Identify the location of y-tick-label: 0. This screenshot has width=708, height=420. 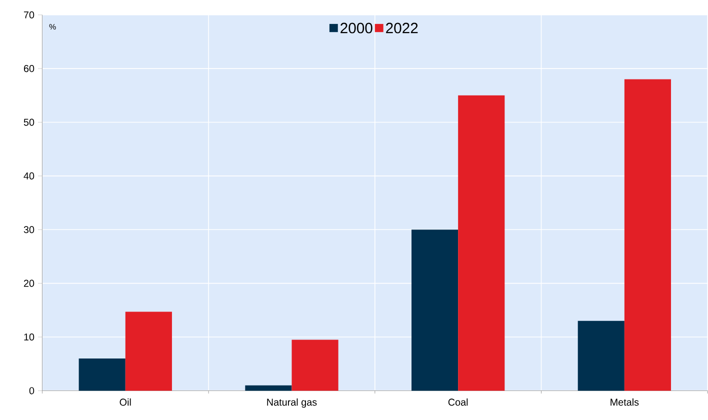
(31, 390).